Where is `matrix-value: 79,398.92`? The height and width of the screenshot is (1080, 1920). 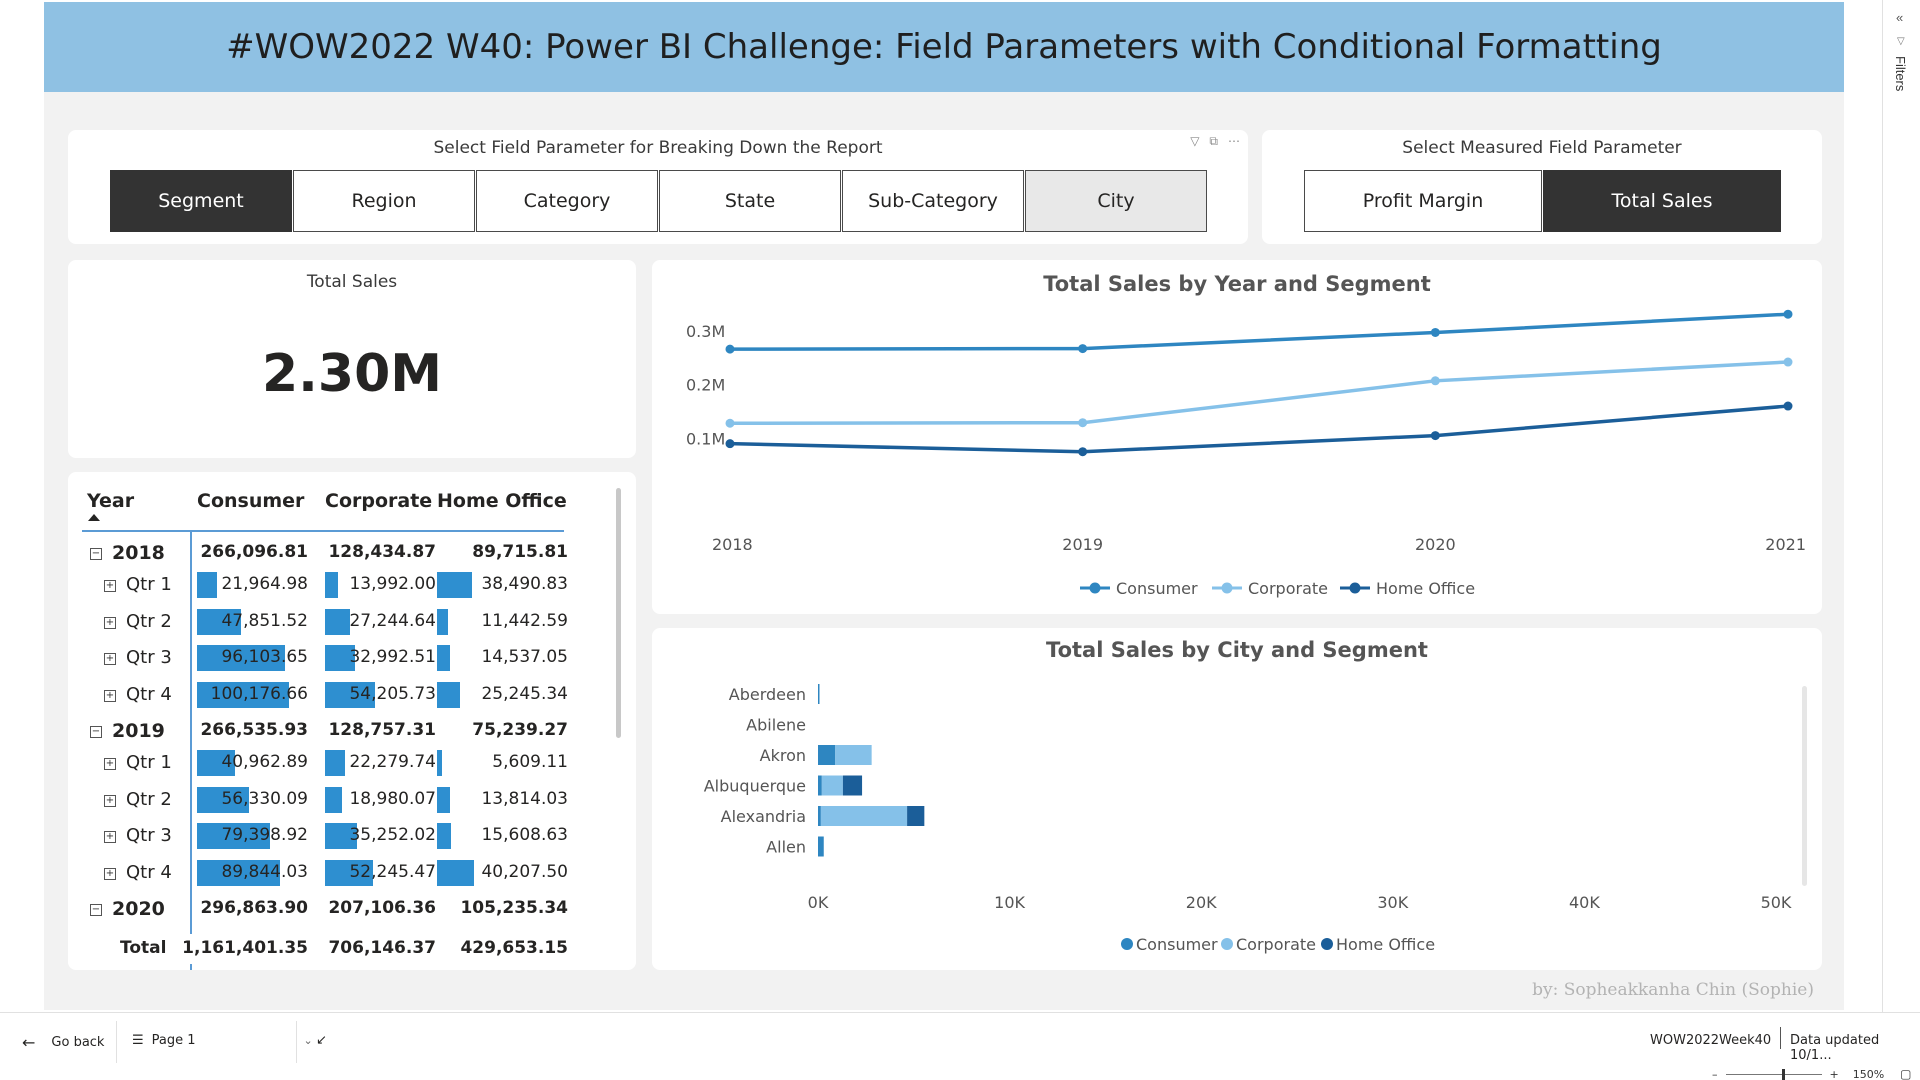
matrix-value: 79,398.92 is located at coordinates (264, 835).